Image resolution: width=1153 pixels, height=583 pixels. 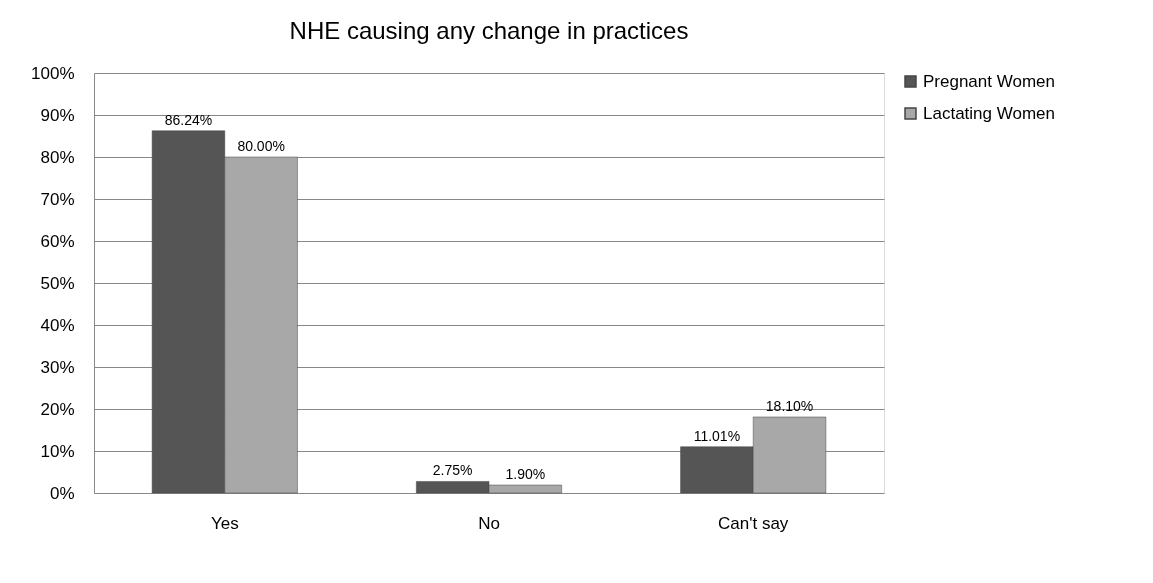 I want to click on legend-label: Pregnant Women, so click(x=989, y=81).